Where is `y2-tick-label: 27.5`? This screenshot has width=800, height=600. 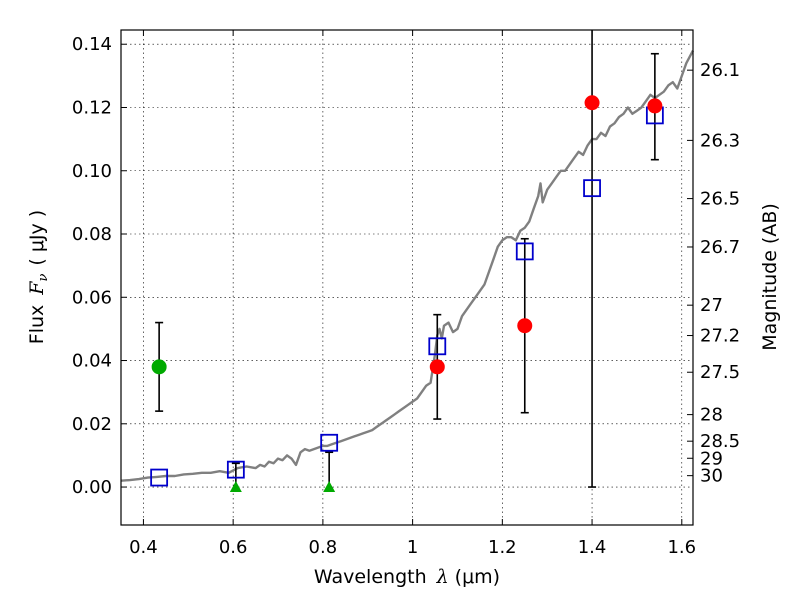 y2-tick-label: 27.5 is located at coordinates (720, 372).